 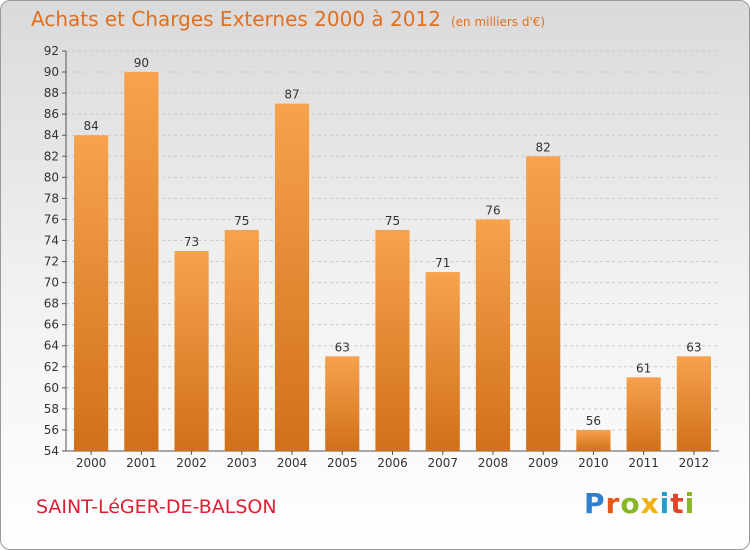 I want to click on y-tick-label: 72, so click(x=51, y=262).